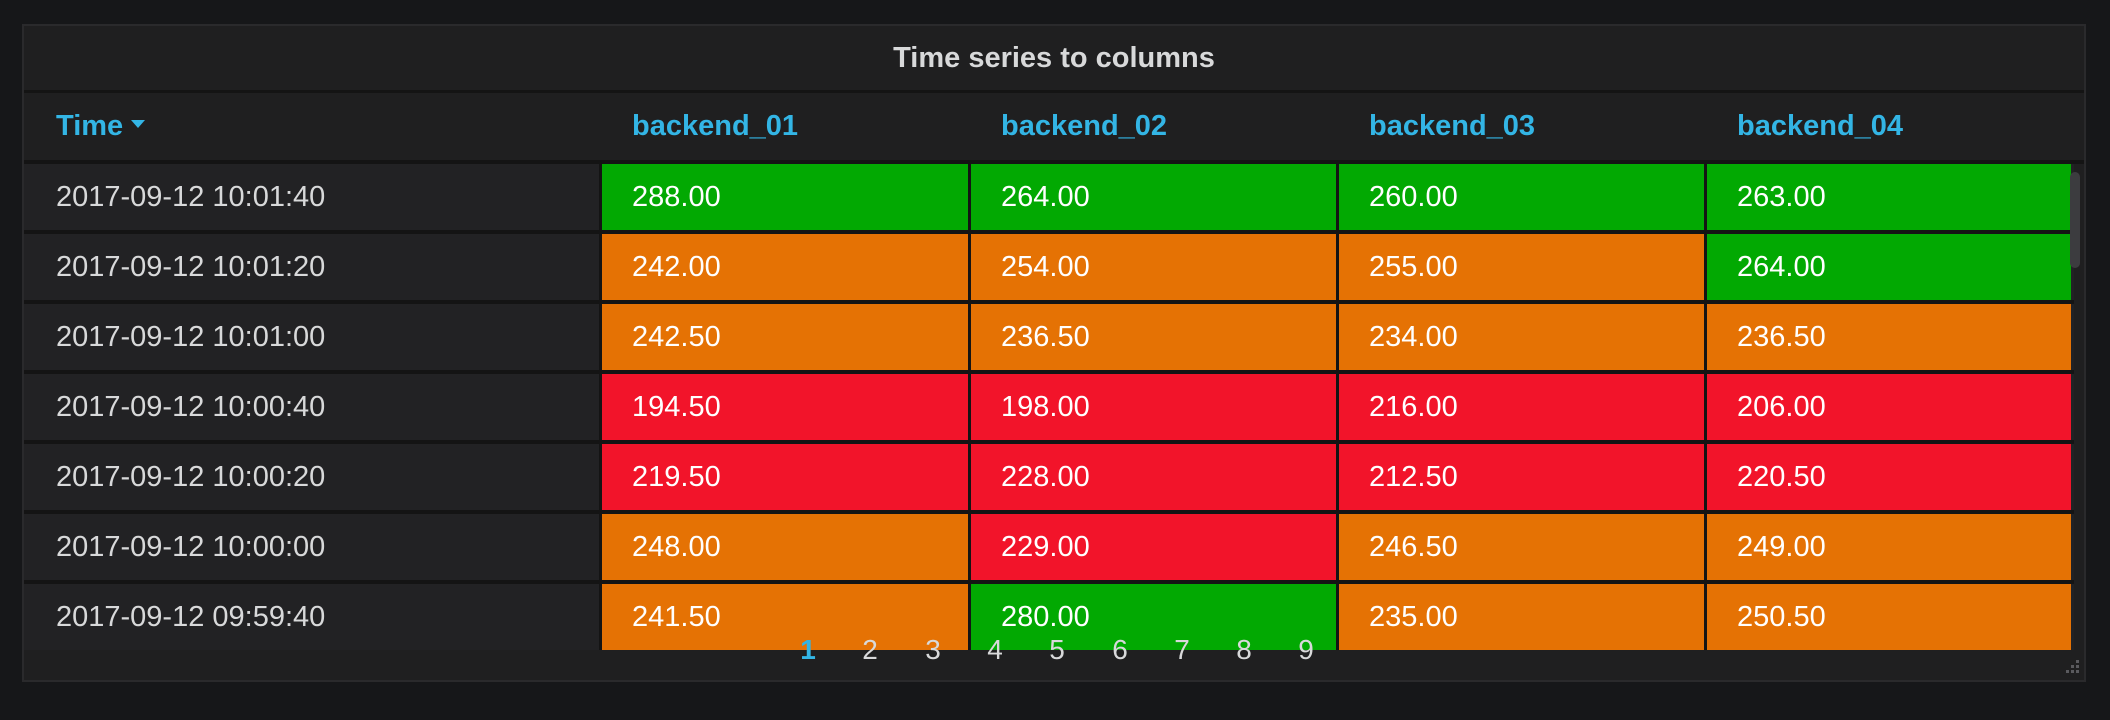 This screenshot has width=2110, height=720. I want to click on column-header-backend-02: backend_02, so click(1084, 126).